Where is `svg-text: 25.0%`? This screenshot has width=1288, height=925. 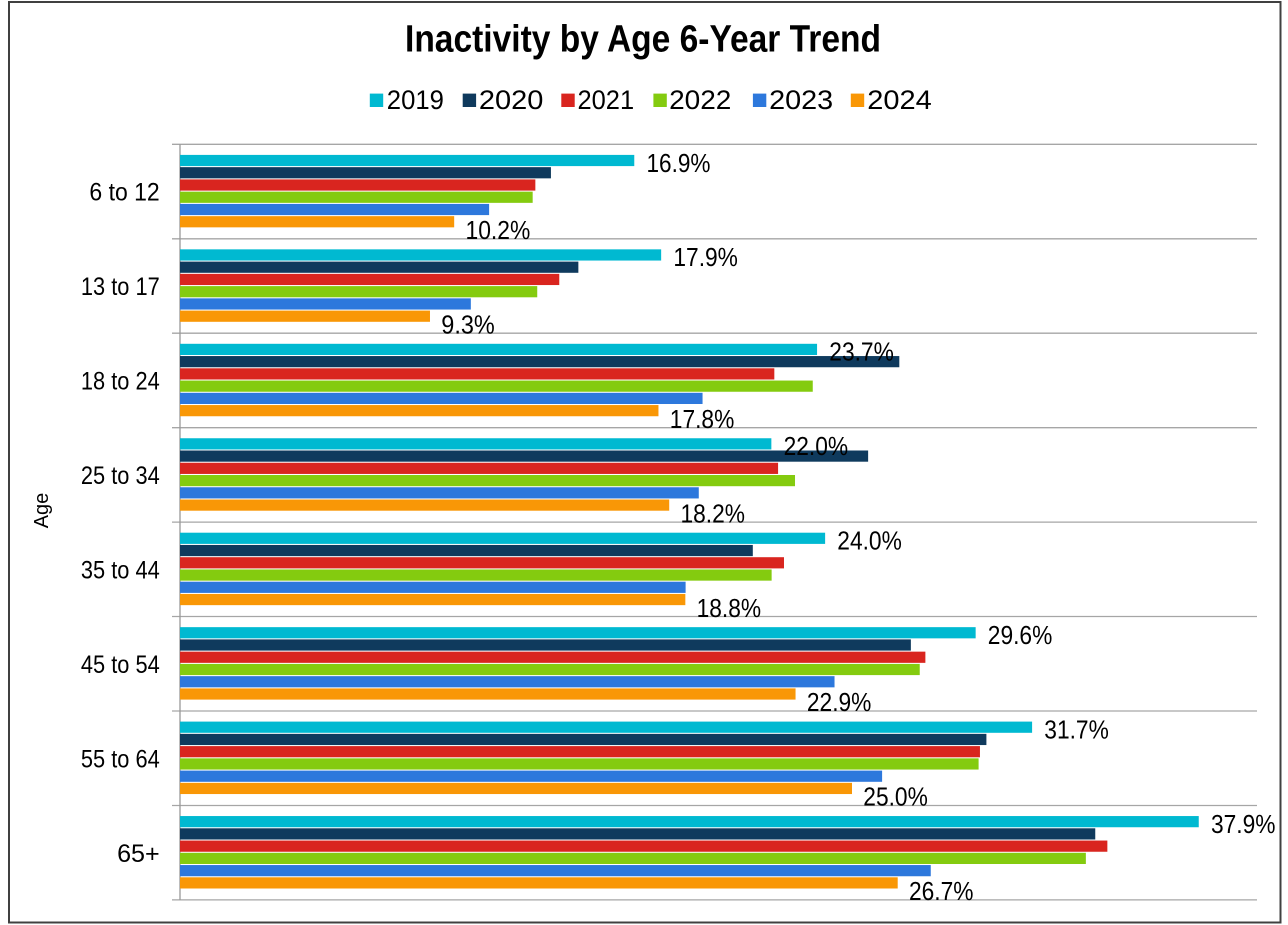
svg-text: 25.0% is located at coordinates (895, 798).